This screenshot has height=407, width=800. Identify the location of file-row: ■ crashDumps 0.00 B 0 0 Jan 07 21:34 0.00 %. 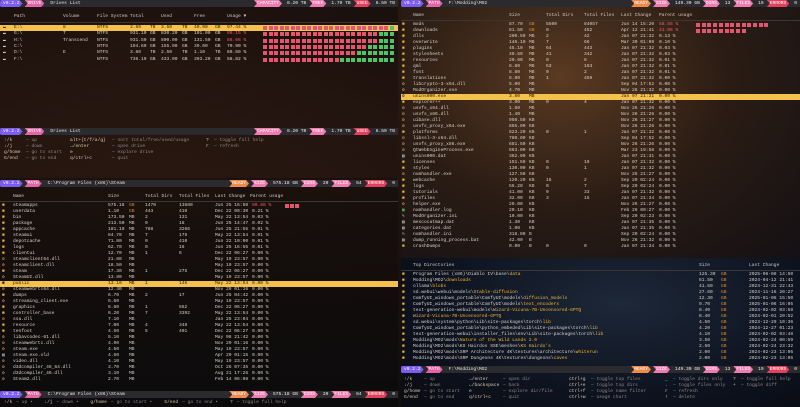
(600, 247).